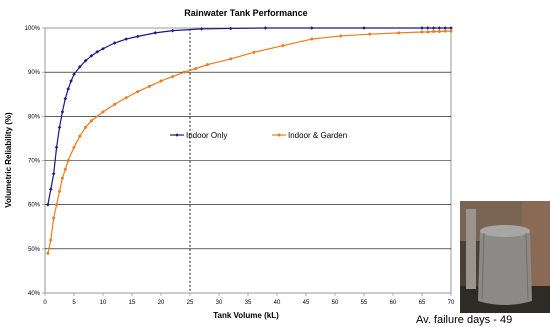 Image resolution: width=550 pixels, height=327 pixels. What do you see at coordinates (34, 206) in the screenshot?
I see `y-tick-label: 60%` at bounding box center [34, 206].